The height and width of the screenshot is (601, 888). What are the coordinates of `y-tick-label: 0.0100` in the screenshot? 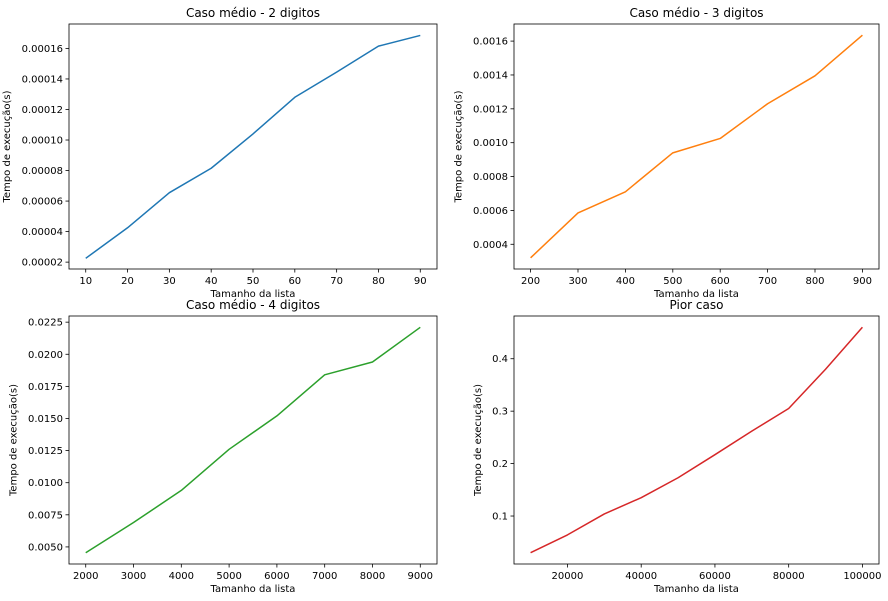 It's located at (45, 483).